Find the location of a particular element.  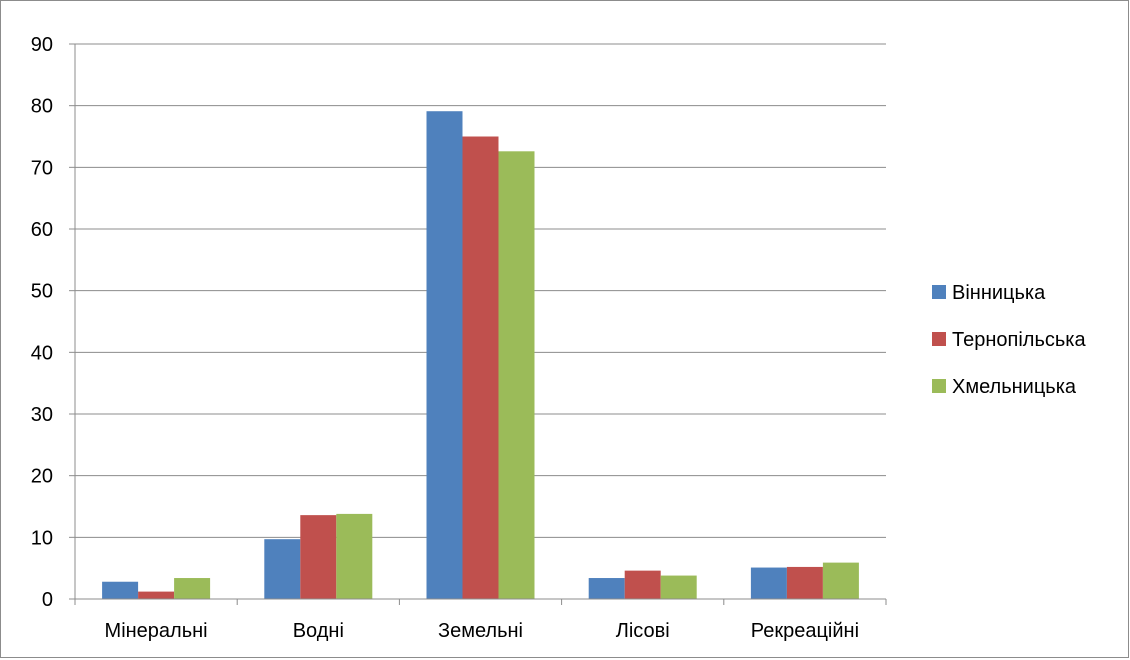

x-category-labels: Мінеральні Водні Земельні Лісові Рекреаційні is located at coordinates (482, 631).